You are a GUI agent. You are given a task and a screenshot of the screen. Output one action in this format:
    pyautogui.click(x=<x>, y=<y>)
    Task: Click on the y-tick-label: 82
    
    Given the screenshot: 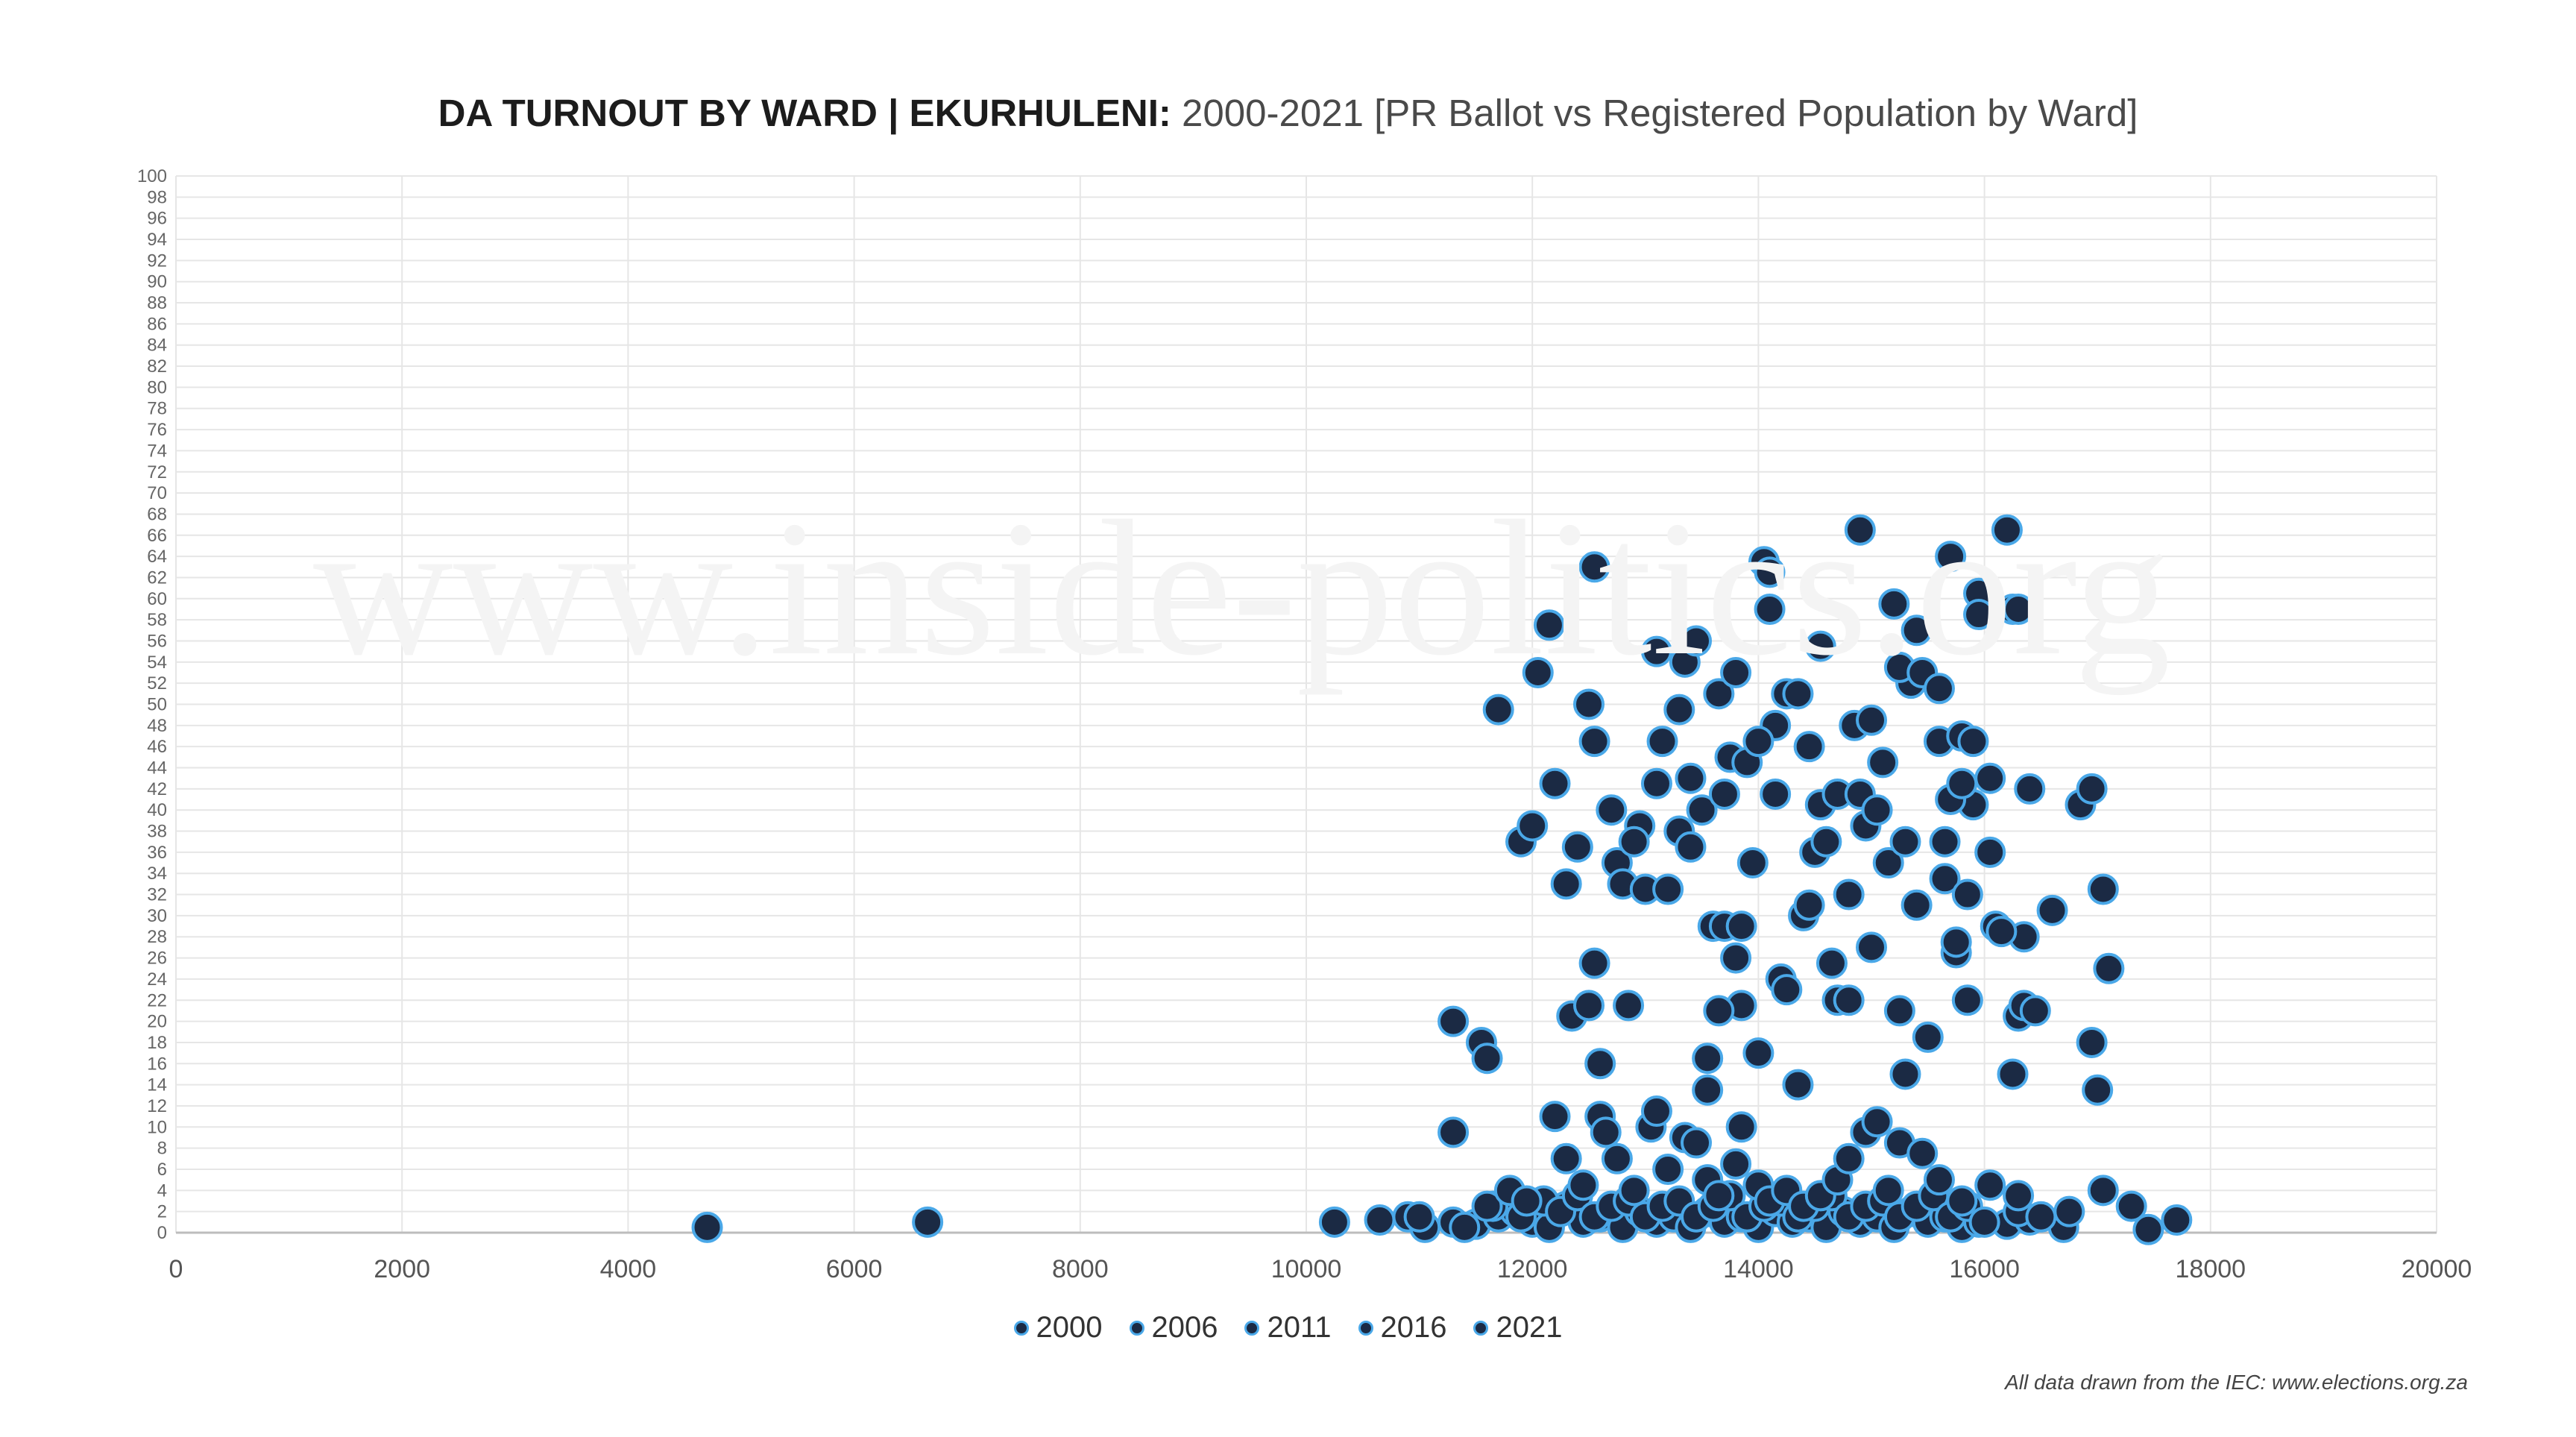 What is the action you would take?
    pyautogui.click(x=157, y=366)
    